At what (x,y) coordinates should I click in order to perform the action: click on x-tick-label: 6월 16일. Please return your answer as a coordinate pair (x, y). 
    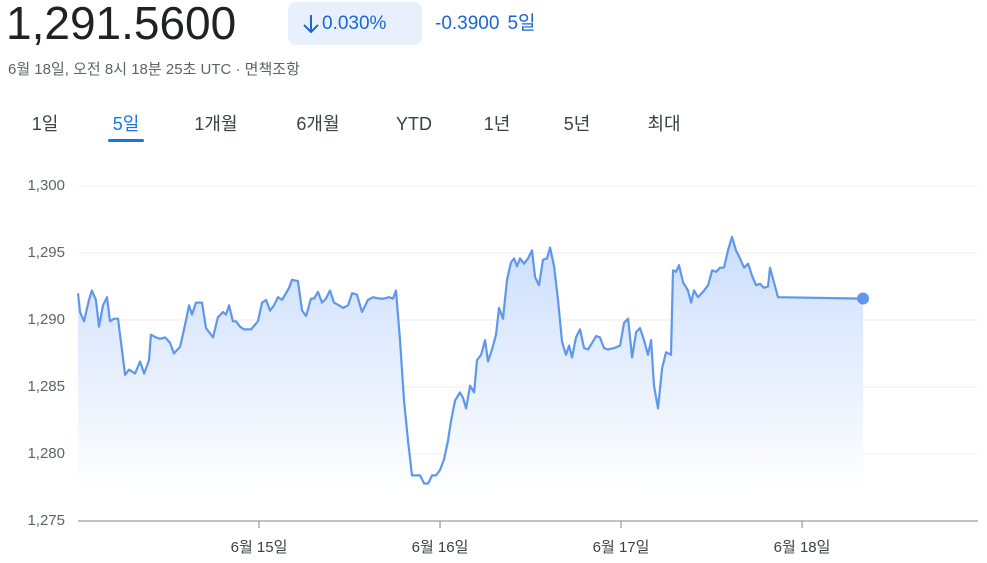
    Looking at the image, I should click on (440, 547).